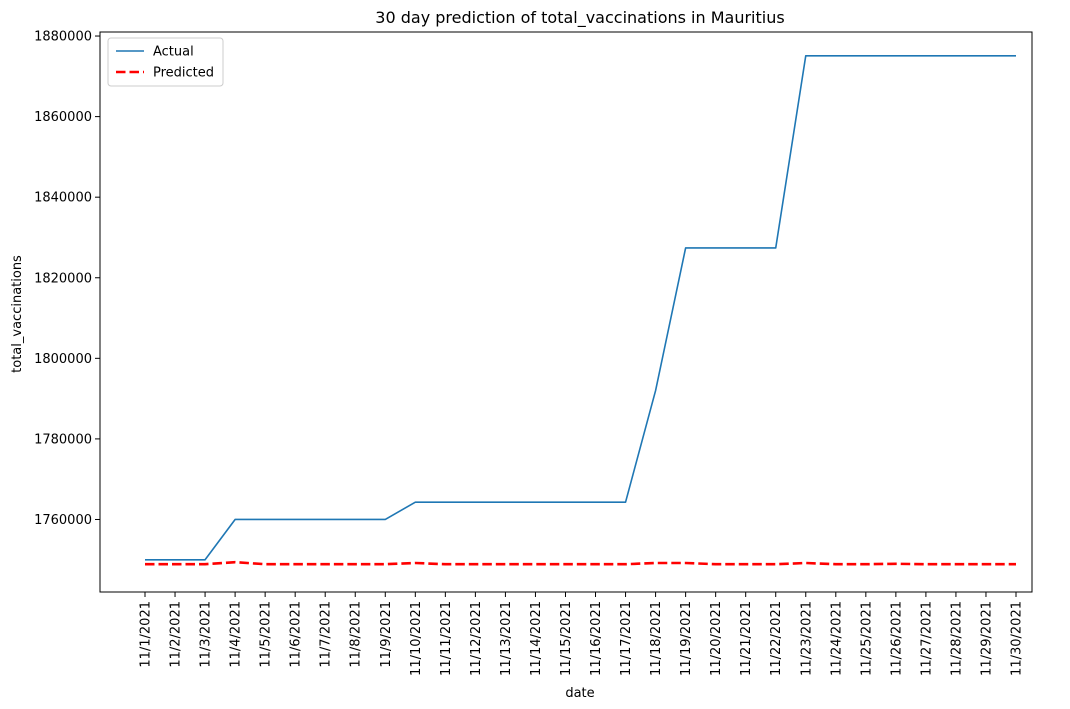 This screenshot has width=1070, height=709. I want to click on x-tick-label: 11/17/2021, so click(626, 638).